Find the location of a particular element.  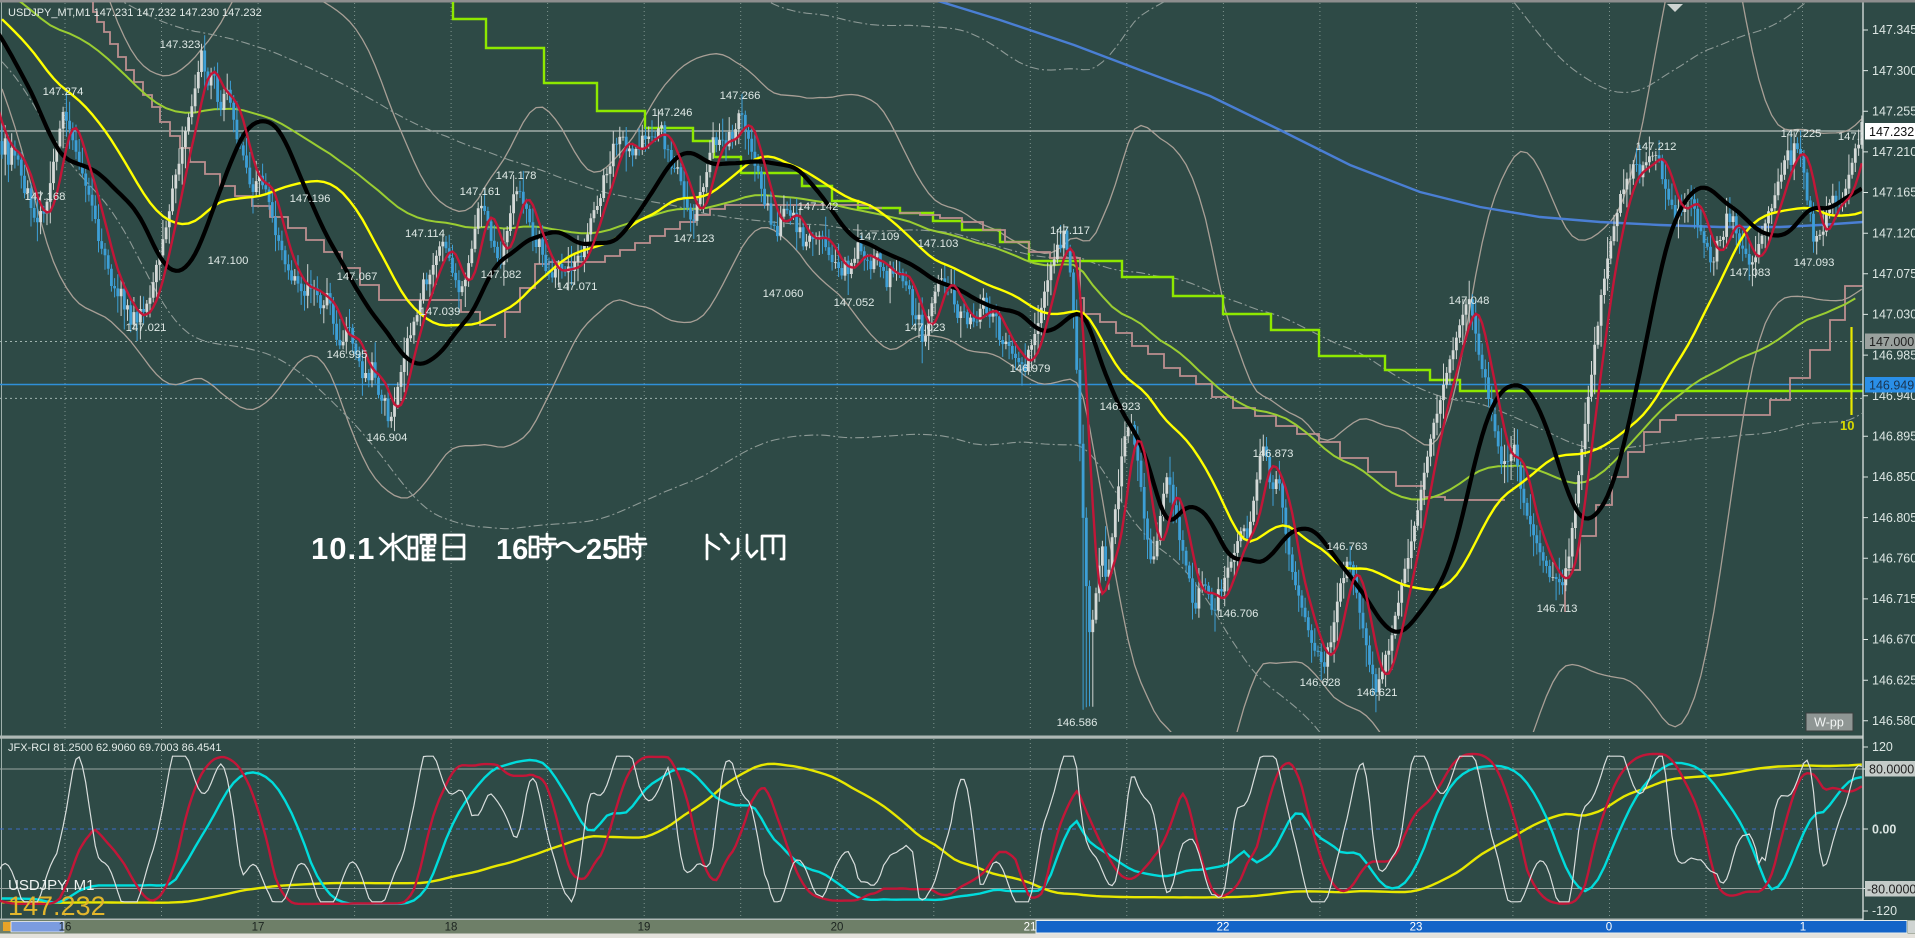

svg-text: 147.345 is located at coordinates (1893, 30).